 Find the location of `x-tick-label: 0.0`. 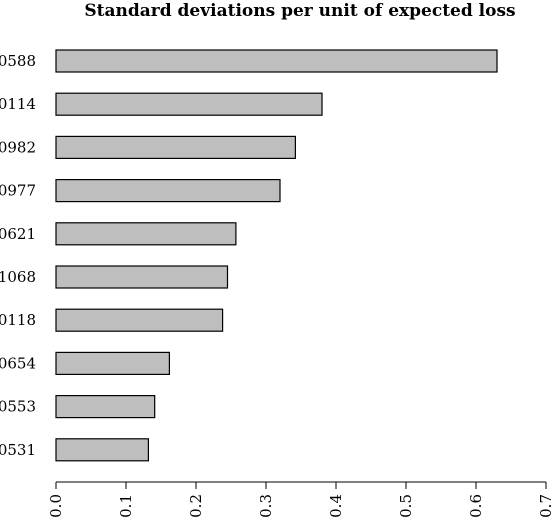

x-tick-label: 0.0 is located at coordinates (56, 506).